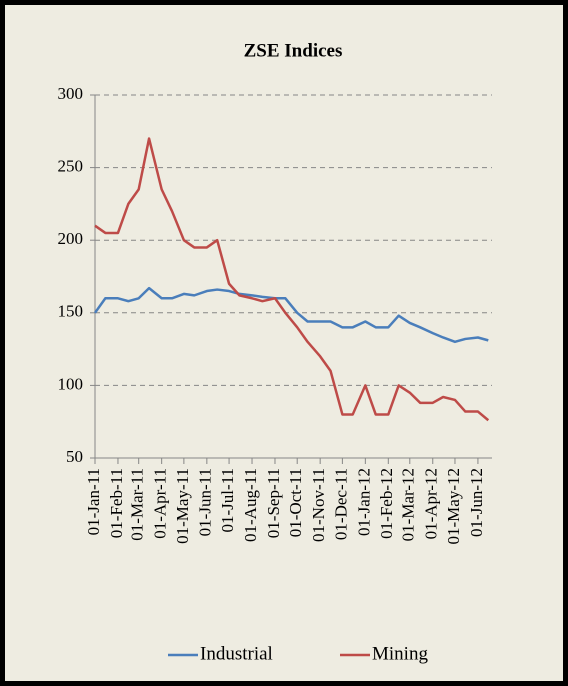  What do you see at coordinates (400, 653) in the screenshot?
I see `legend-label: Mining` at bounding box center [400, 653].